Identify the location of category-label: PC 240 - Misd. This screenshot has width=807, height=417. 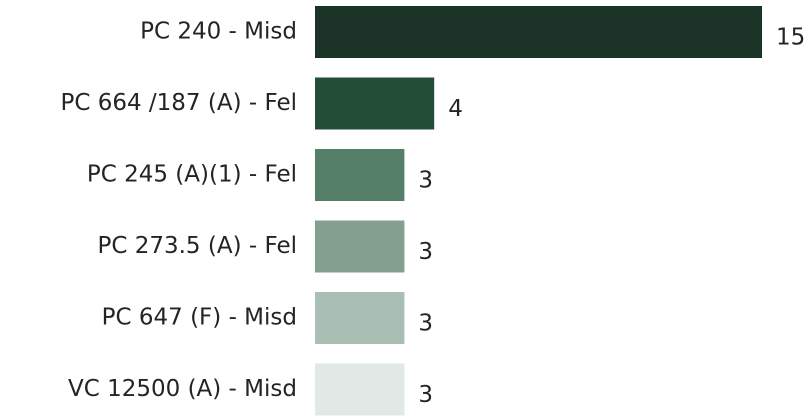
(218, 32).